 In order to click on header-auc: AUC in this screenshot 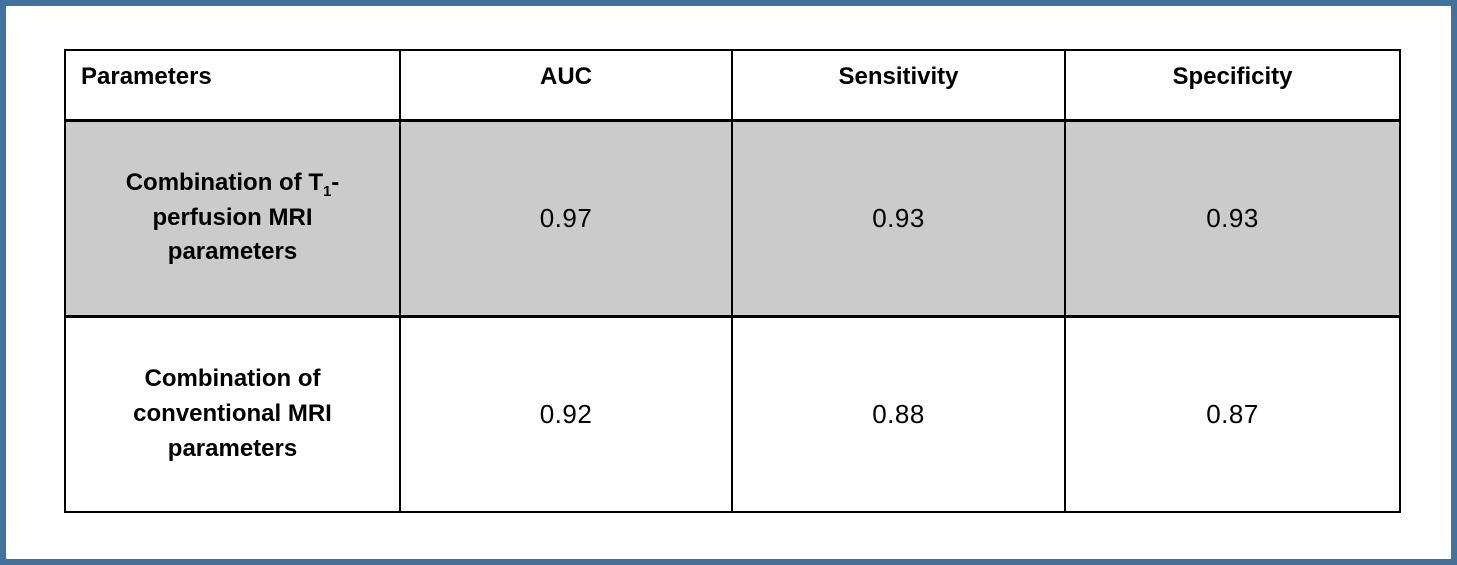, I will do `click(566, 85)`.